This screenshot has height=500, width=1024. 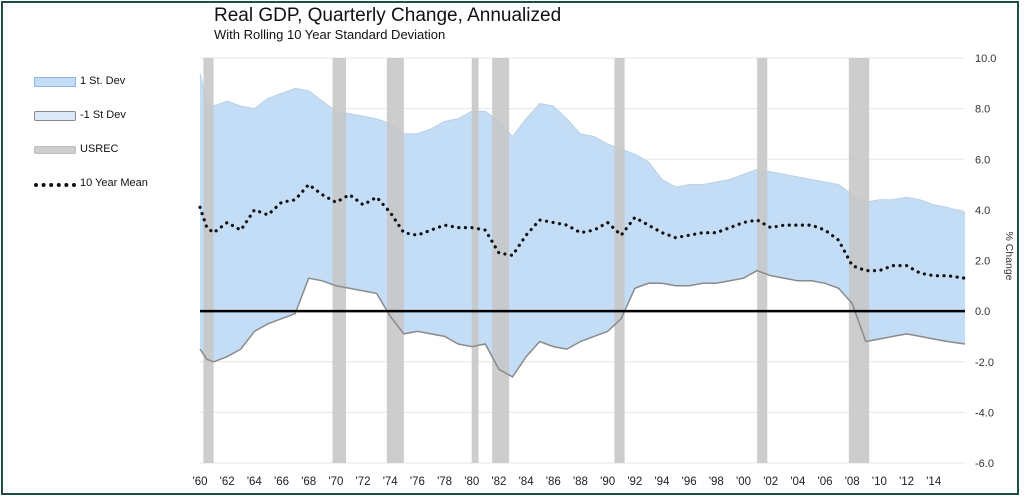 I want to click on x-tick-label: '78, so click(x=444, y=482).